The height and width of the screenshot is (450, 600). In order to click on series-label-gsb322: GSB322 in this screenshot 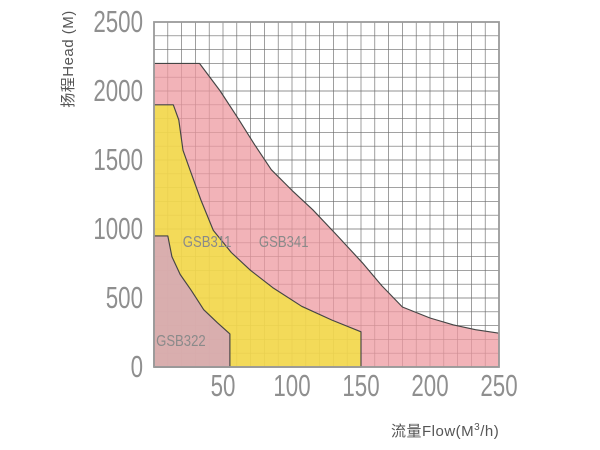, I will do `click(181, 341)`.